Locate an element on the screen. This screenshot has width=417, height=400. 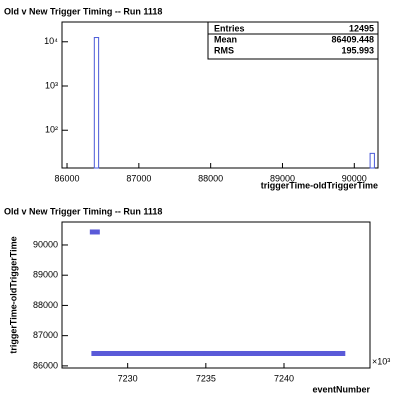
y-tick-label: 10³ is located at coordinates (51, 85).